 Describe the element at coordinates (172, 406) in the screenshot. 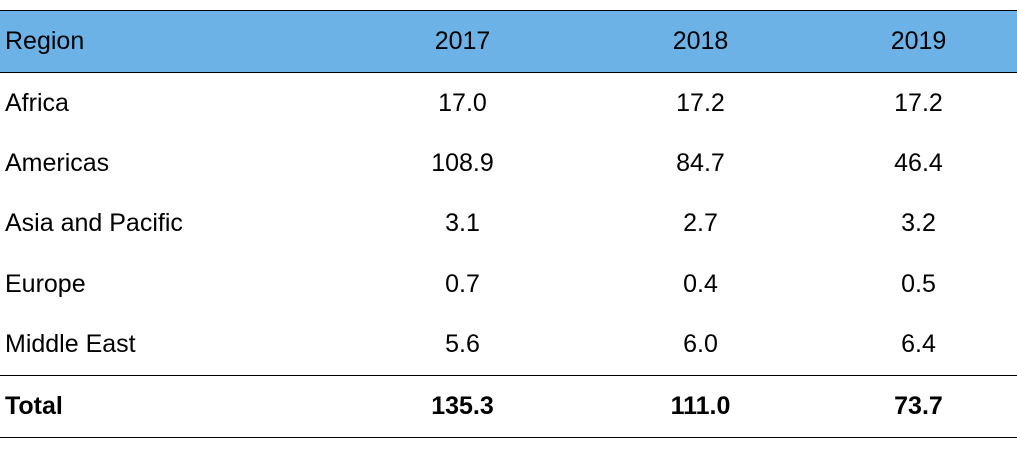

I see `total-label: Total` at that location.